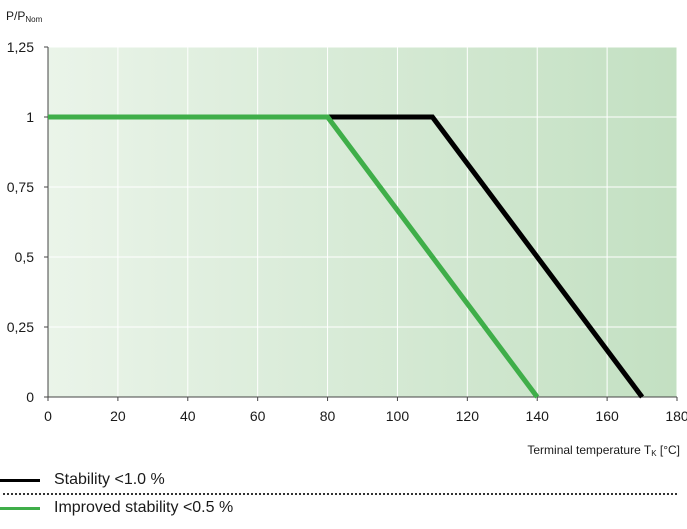 The image size is (687, 529). Describe the element at coordinates (188, 416) in the screenshot. I see `x-tick-label: 40` at that location.